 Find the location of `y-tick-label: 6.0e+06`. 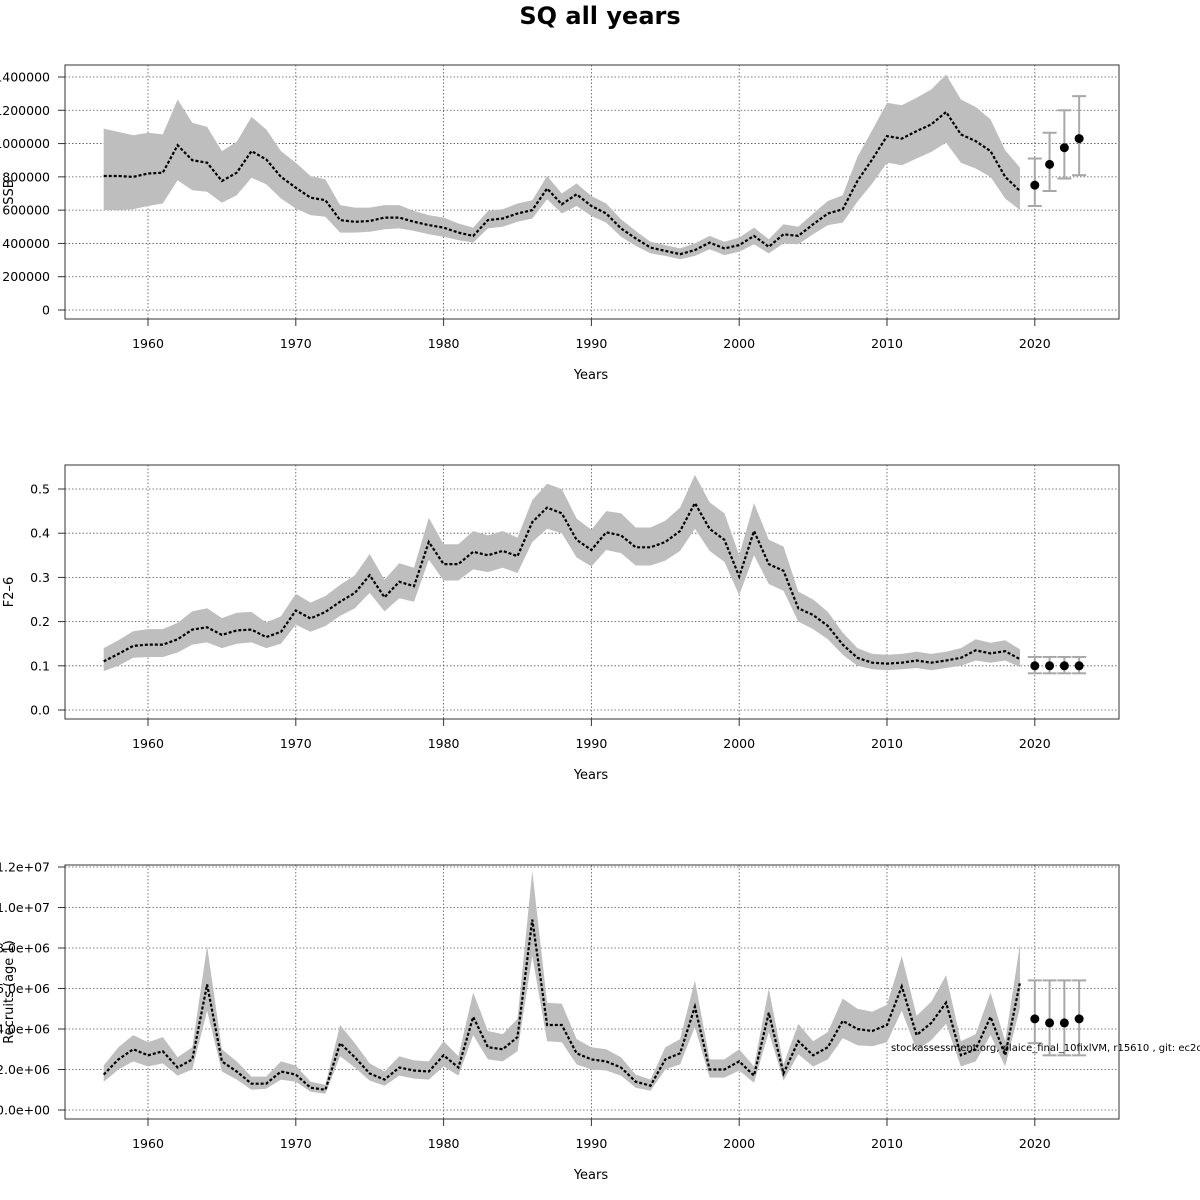

y-tick-label: 6.0e+06 is located at coordinates (25, 988).